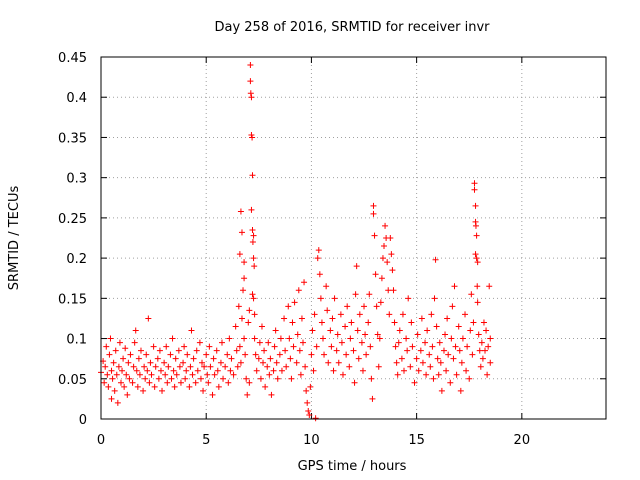 This screenshot has height=480, width=640. What do you see at coordinates (14, 238) in the screenshot?
I see `y-axis-label: SRMTID / TECUs` at bounding box center [14, 238].